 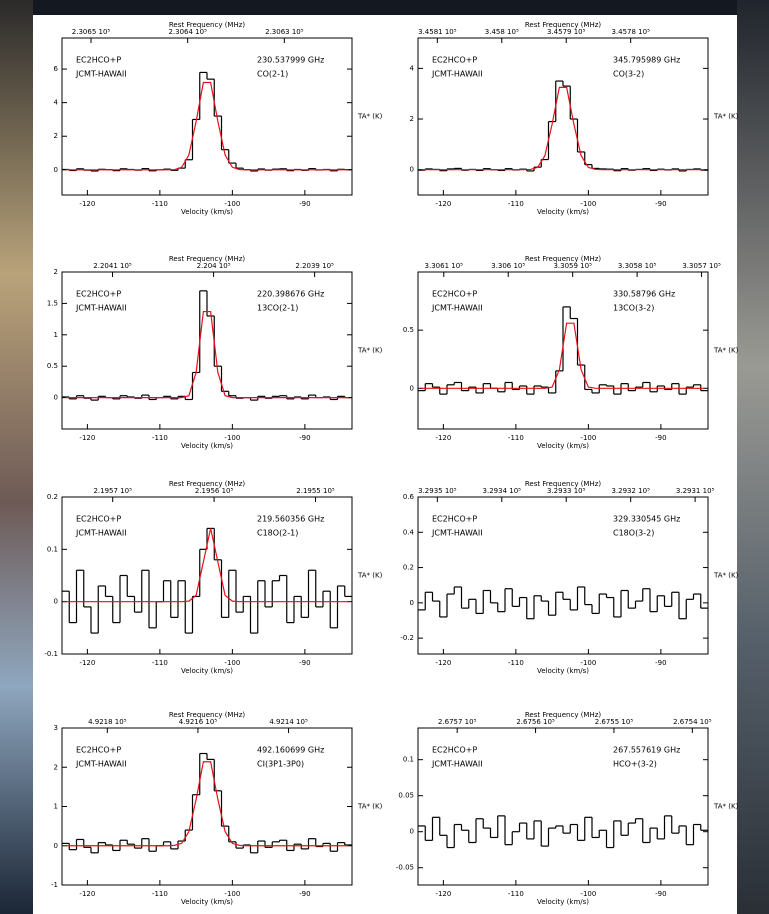 What do you see at coordinates (16, 457) in the screenshot?
I see `left-backdrop` at bounding box center [16, 457].